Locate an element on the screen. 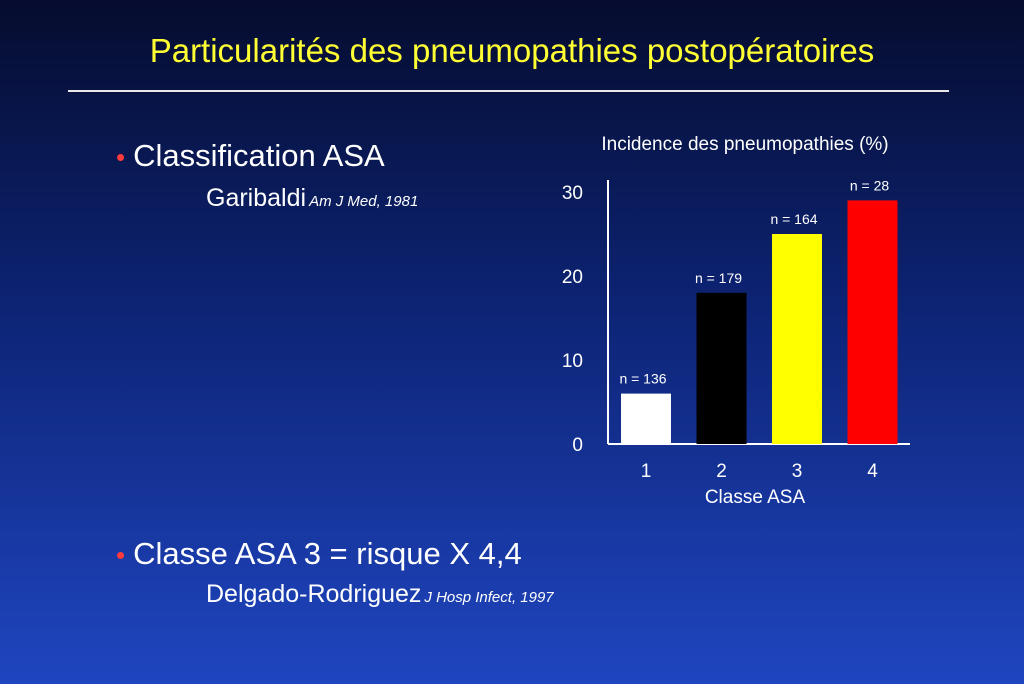  bullet-classification: • Classification ASA is located at coordinates (250, 156).